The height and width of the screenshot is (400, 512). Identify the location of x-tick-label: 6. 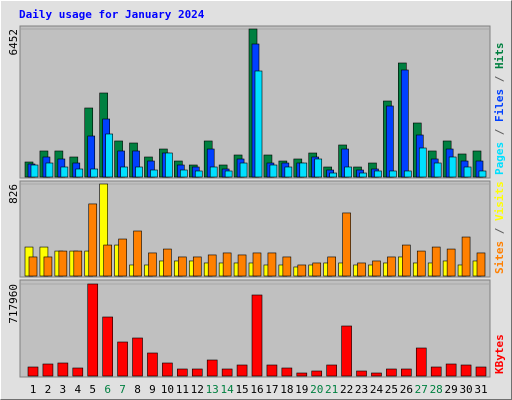
(107, 389).